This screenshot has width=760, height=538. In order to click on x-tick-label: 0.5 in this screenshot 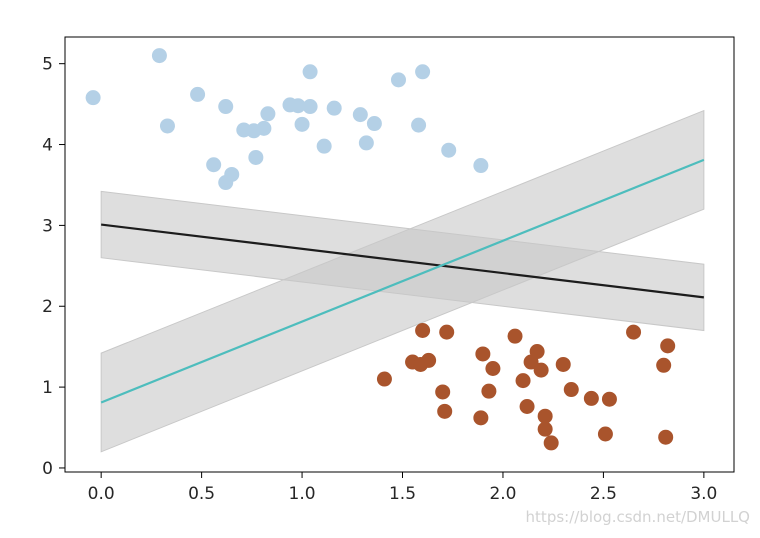, I will do `click(201, 494)`.